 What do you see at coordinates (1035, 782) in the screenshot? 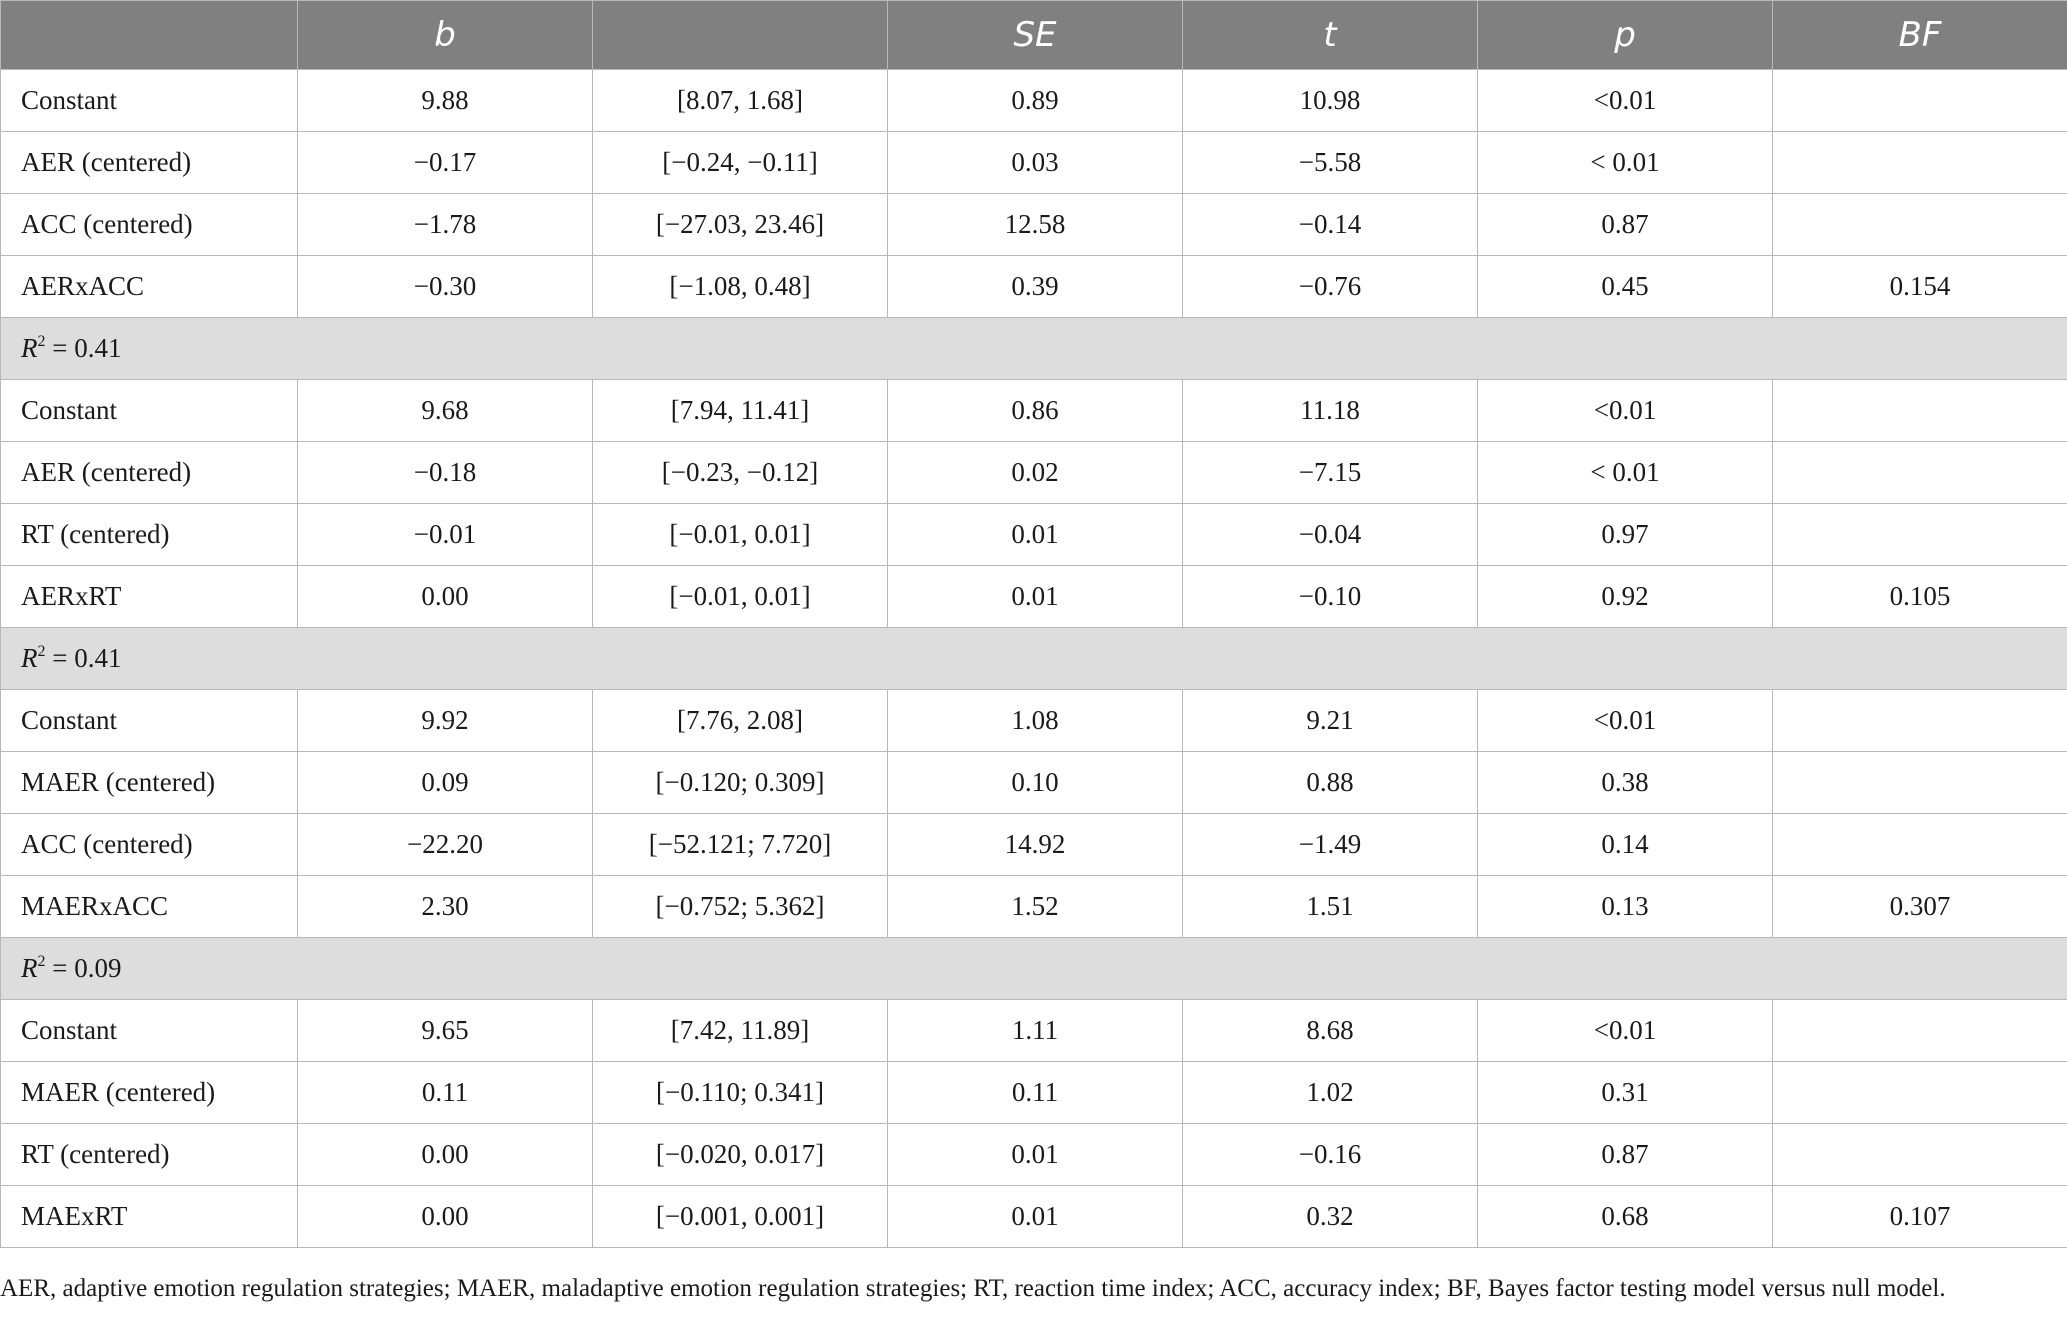
I see `cell-se: 0.10` at bounding box center [1035, 782].